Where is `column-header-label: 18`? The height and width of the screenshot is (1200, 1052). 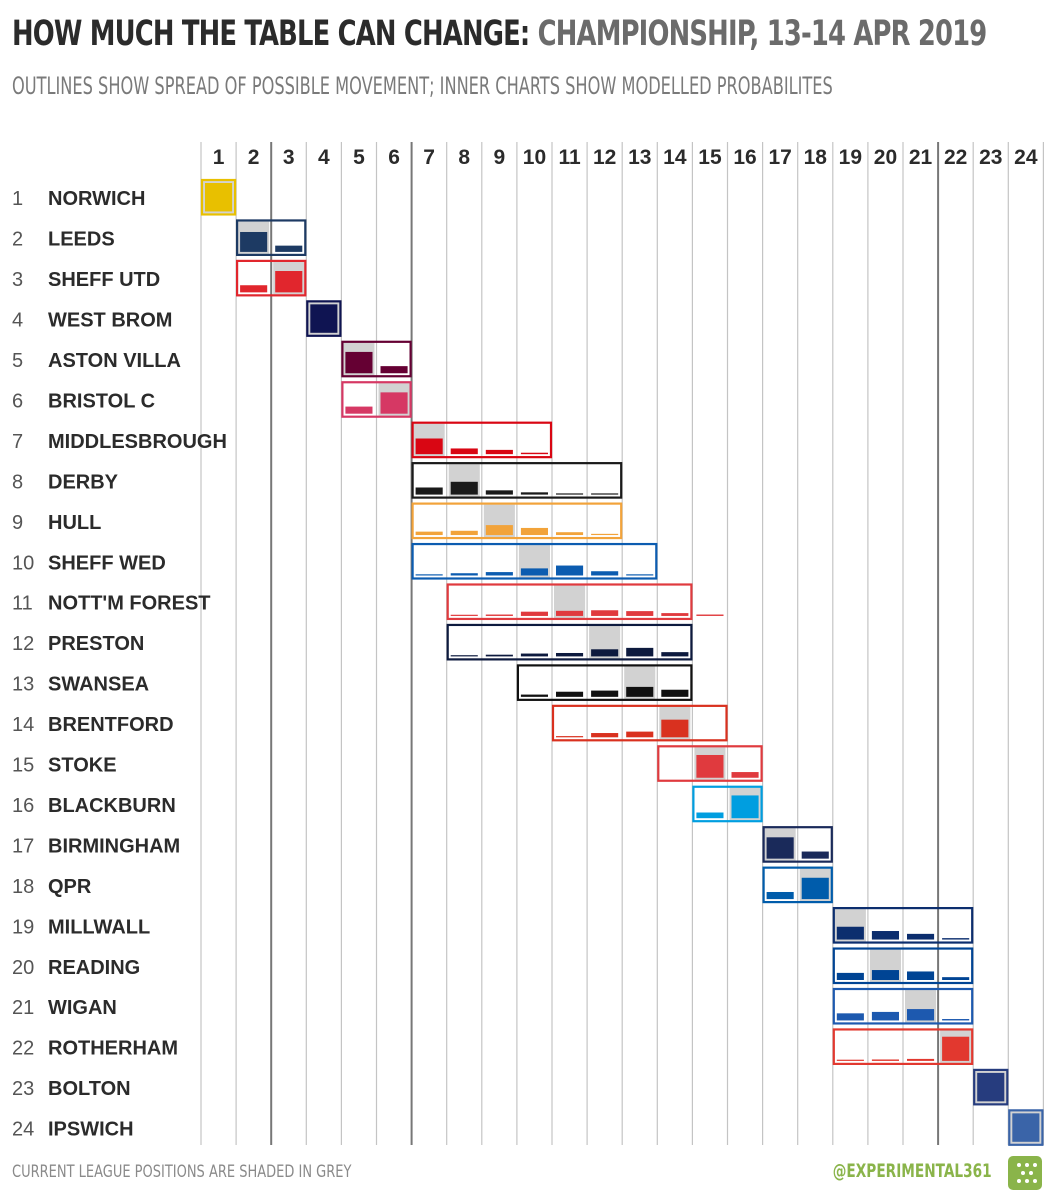 column-header-label: 18 is located at coordinates (816, 157).